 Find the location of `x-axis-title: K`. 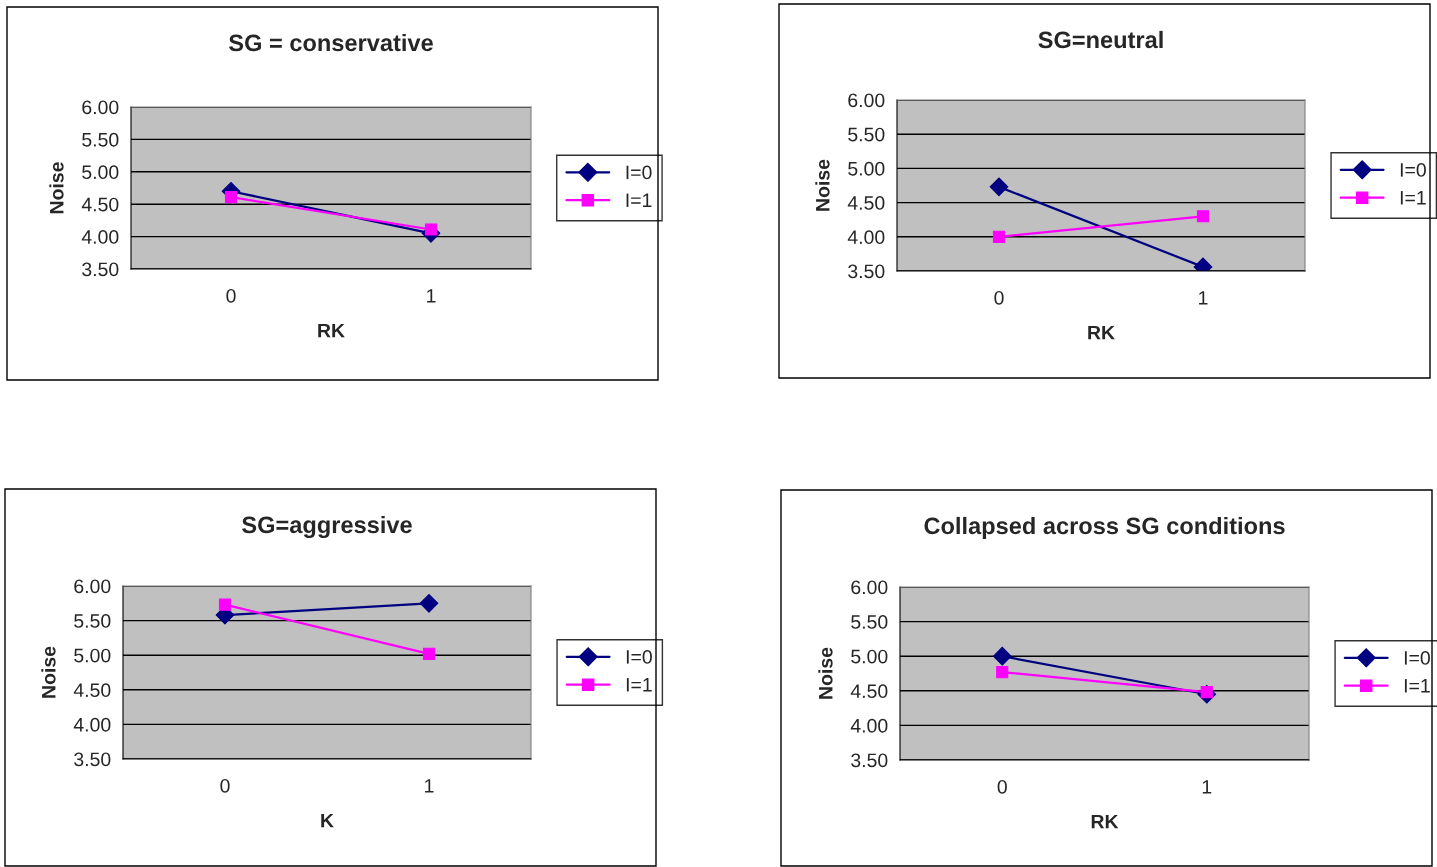

x-axis-title: K is located at coordinates (327, 820).